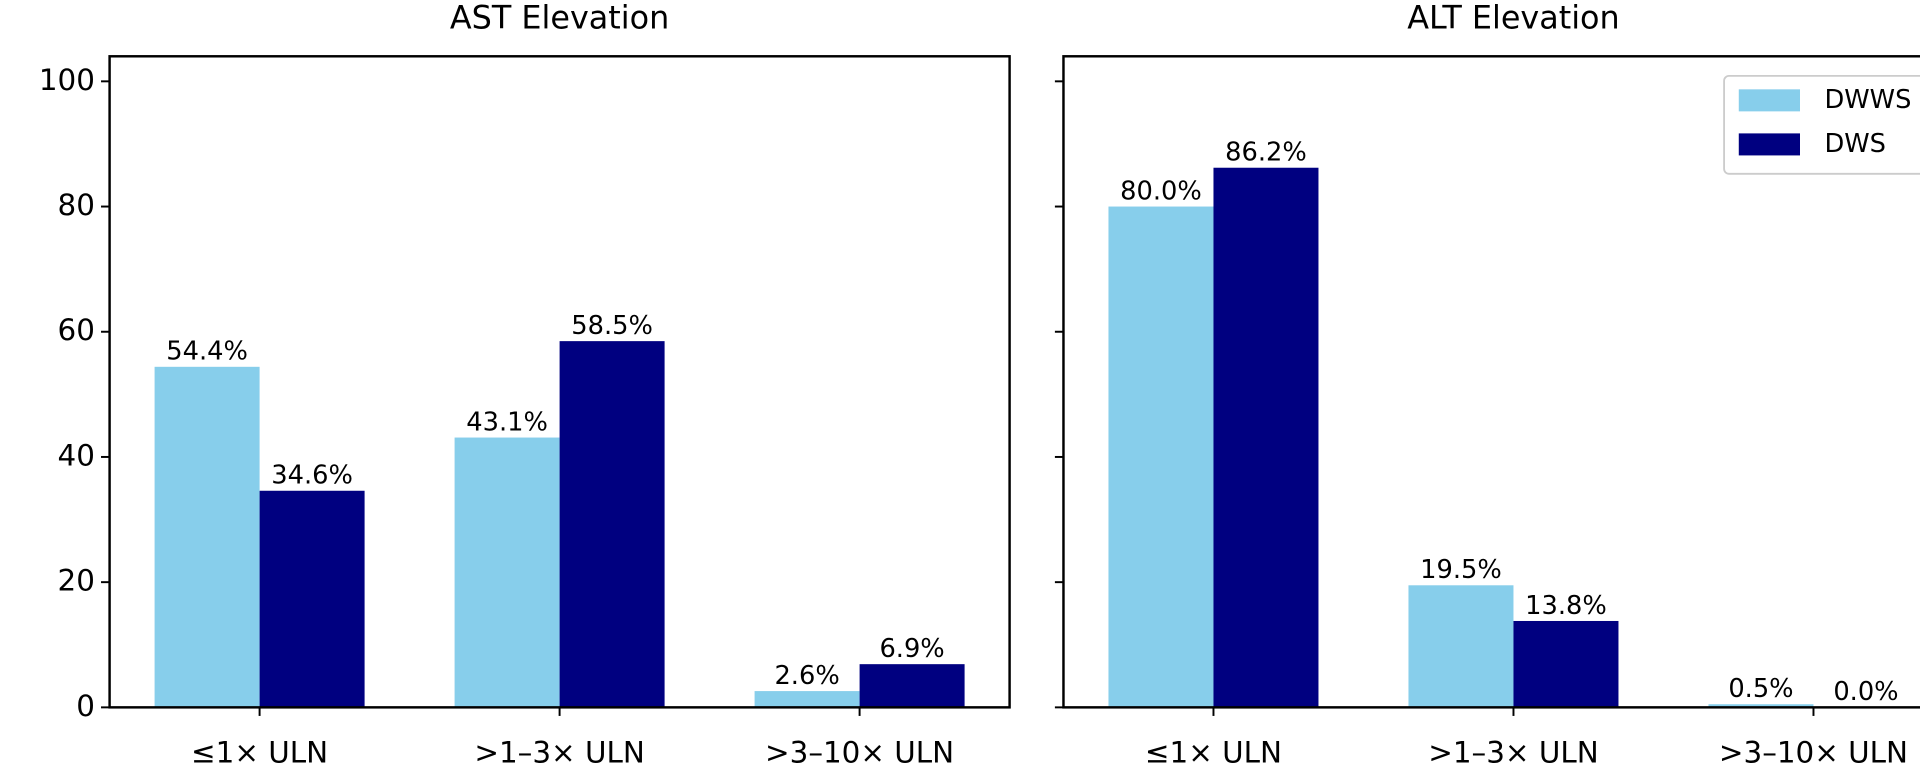 This screenshot has width=1920, height=771. Describe the element at coordinates (1266, 153) in the screenshot. I see `value-label: 86.2%` at that location.